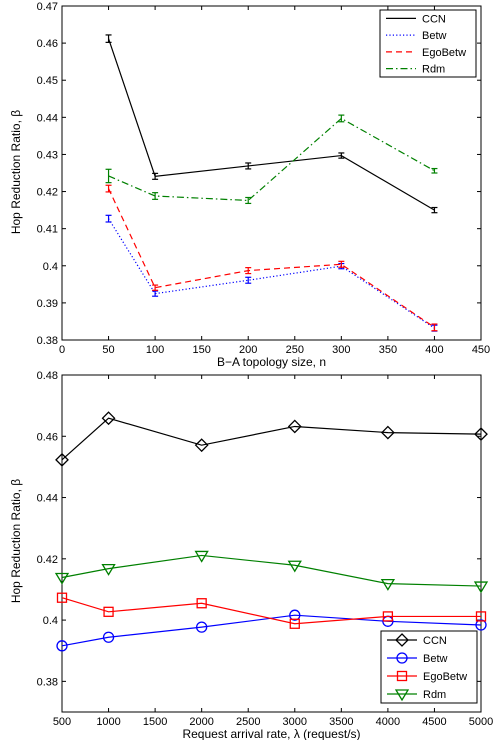 Image resolution: width=496 pixels, height=745 pixels. What do you see at coordinates (434, 19) in the screenshot?
I see `legend-label: CCN` at bounding box center [434, 19].